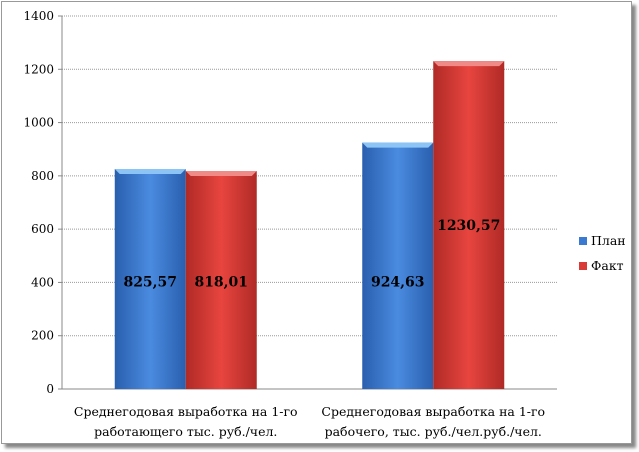 This screenshot has width=639, height=452. What do you see at coordinates (608, 240) in the screenshot?
I see `legend-label: План` at bounding box center [608, 240].